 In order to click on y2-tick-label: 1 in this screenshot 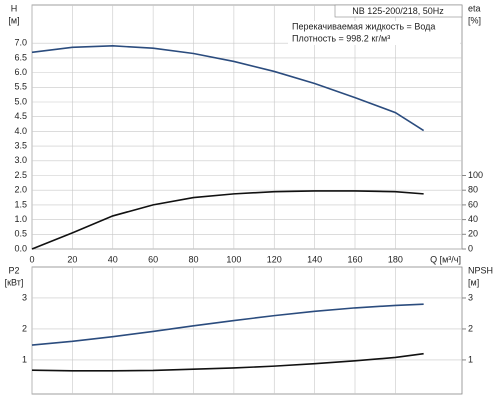, I will do `click(470, 359)`.